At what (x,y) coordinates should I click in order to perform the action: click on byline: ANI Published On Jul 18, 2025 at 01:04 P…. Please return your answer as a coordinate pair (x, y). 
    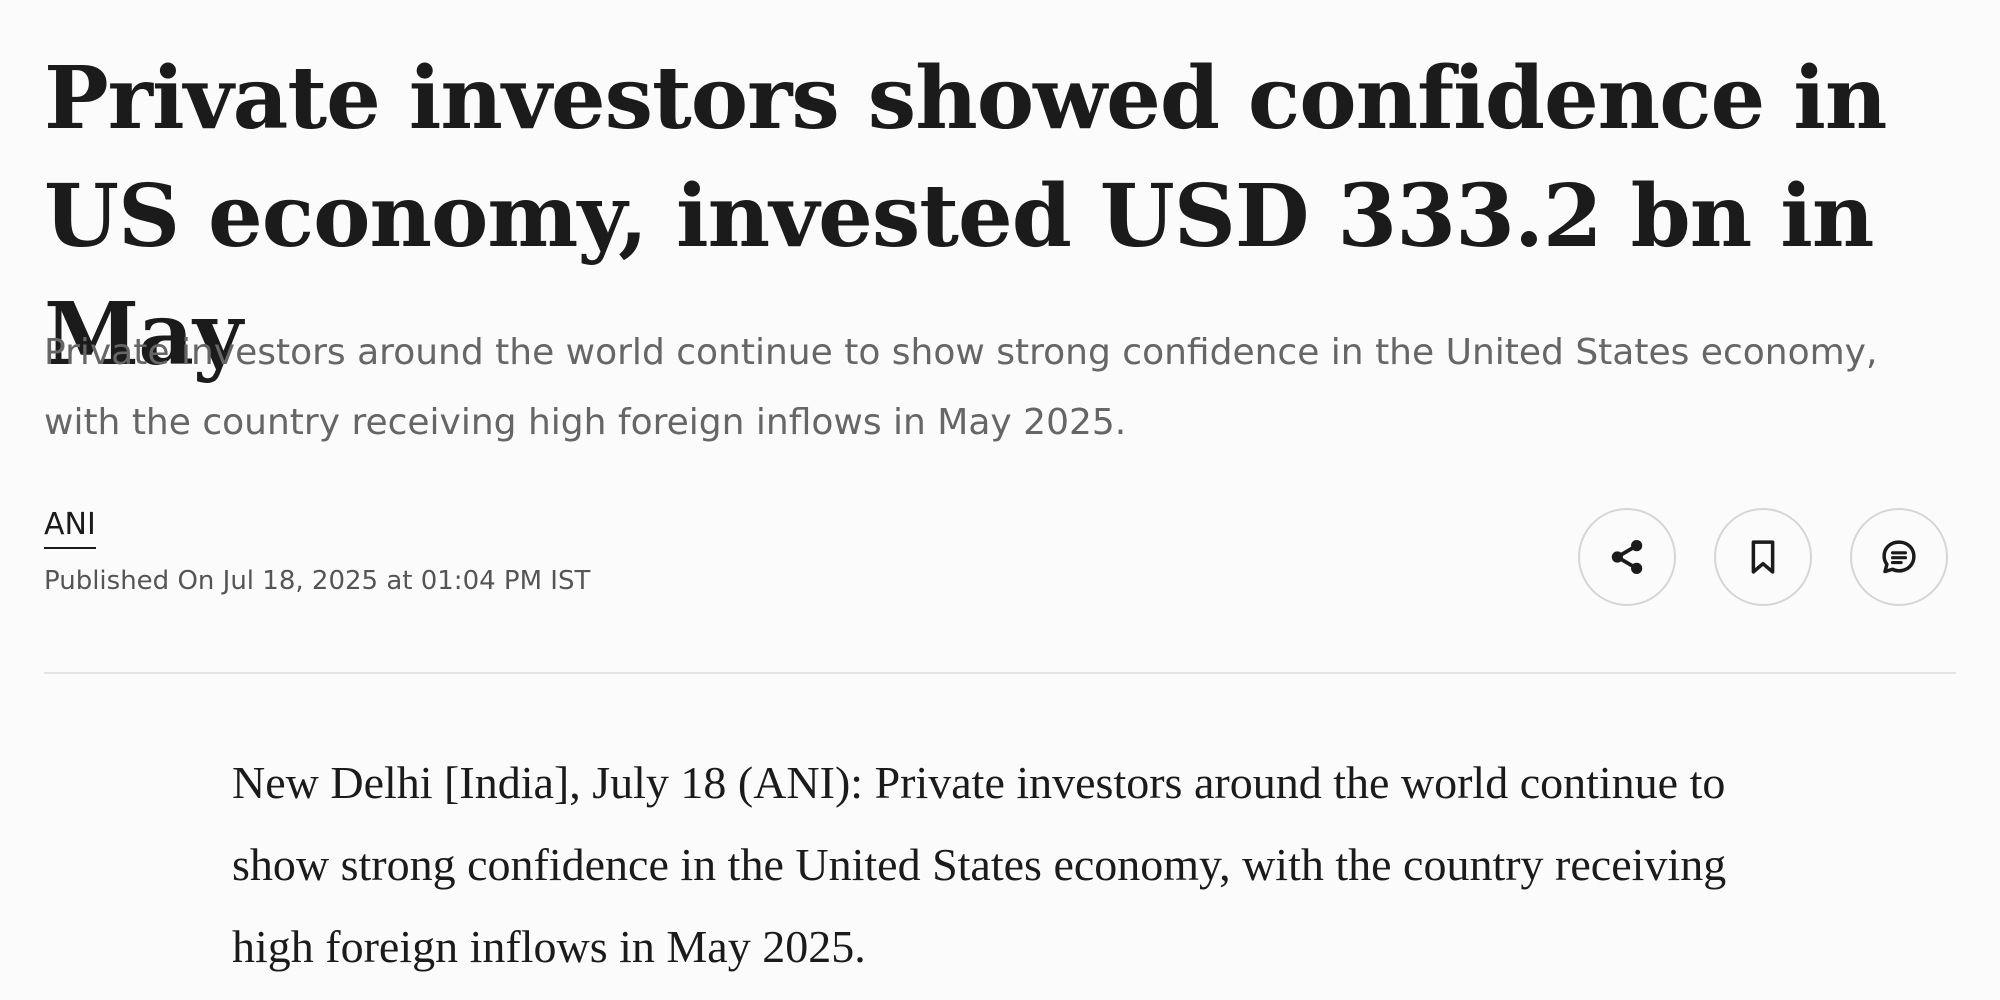
    Looking at the image, I should click on (317, 552).